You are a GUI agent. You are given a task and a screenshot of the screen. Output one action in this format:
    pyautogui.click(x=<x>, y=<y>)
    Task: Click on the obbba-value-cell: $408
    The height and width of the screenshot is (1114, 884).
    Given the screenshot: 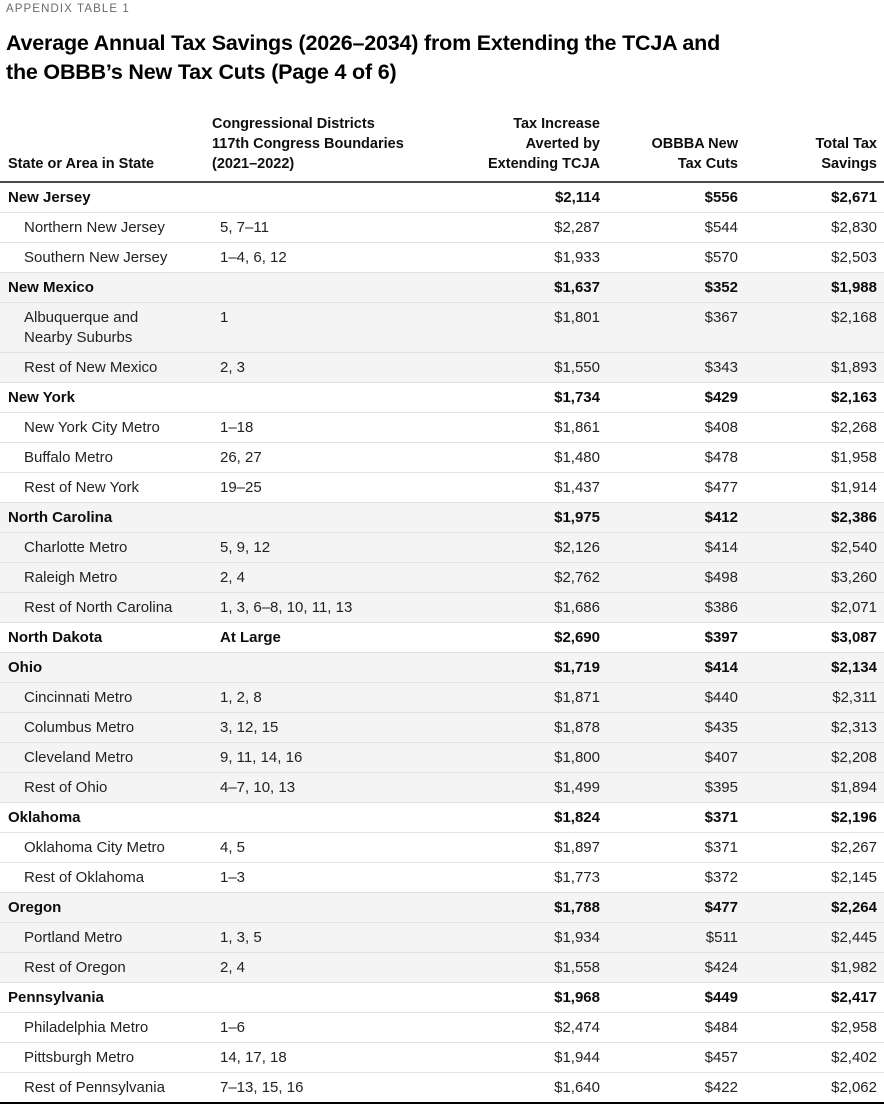 What is the action you would take?
    pyautogui.click(x=669, y=427)
    